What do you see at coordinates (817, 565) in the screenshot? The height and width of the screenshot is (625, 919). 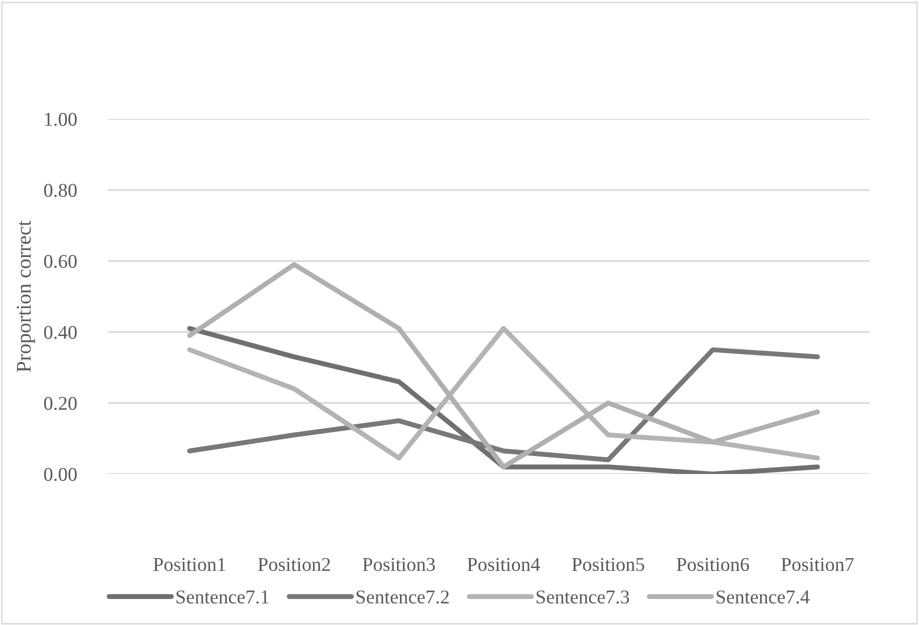 I see `x-tick-label: Position7` at bounding box center [817, 565].